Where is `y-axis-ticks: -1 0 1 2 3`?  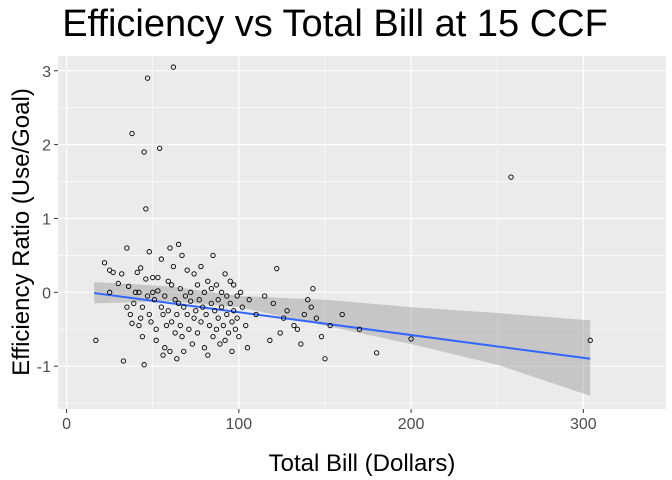
y-axis-ticks: -1 0 1 2 3 is located at coordinates (47, 220).